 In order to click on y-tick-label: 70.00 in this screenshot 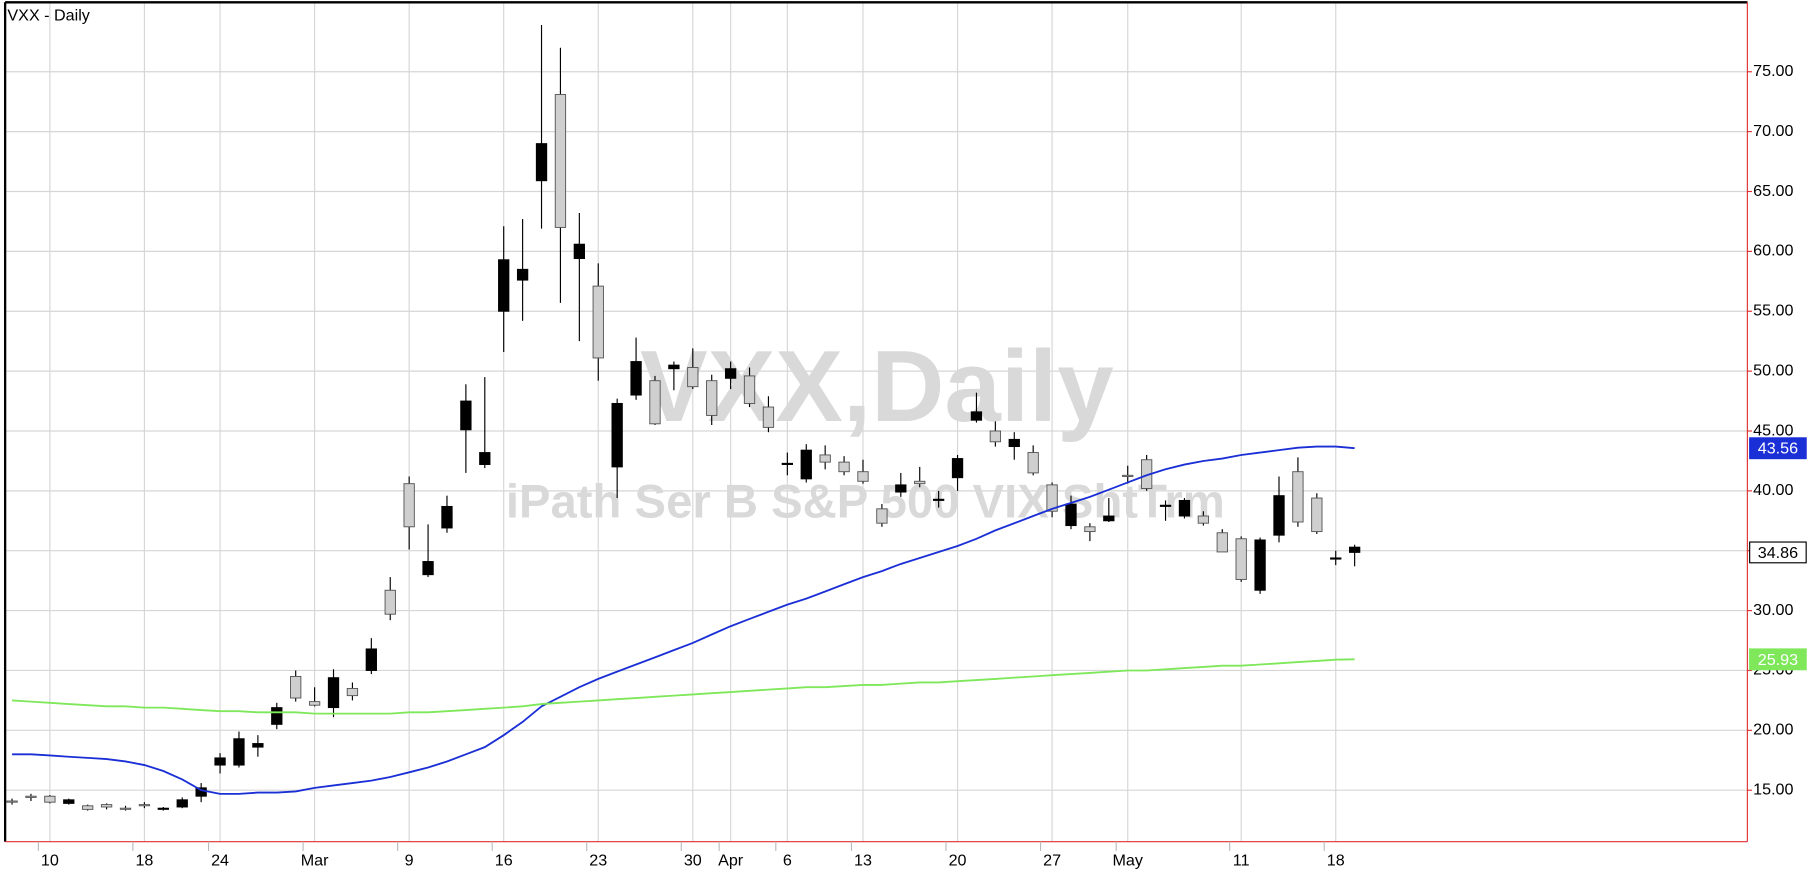, I will do `click(1773, 131)`.